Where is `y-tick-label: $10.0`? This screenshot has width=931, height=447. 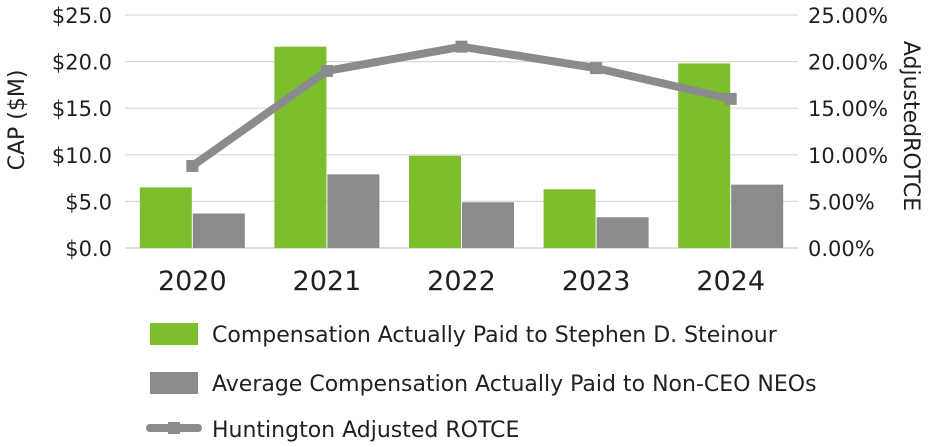 y-tick-label: $10.0 is located at coordinates (82, 156).